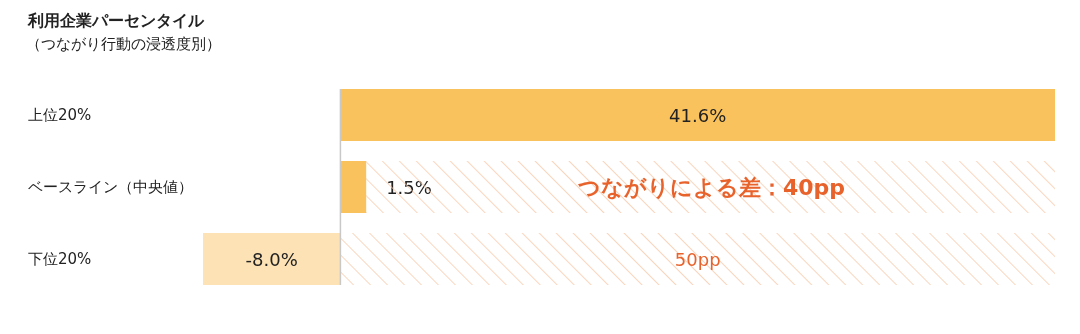 This screenshot has height=334, width=1080. Describe the element at coordinates (110, 187) in the screenshot. I see `y-tick-label: ベースライン（中央値）` at that location.